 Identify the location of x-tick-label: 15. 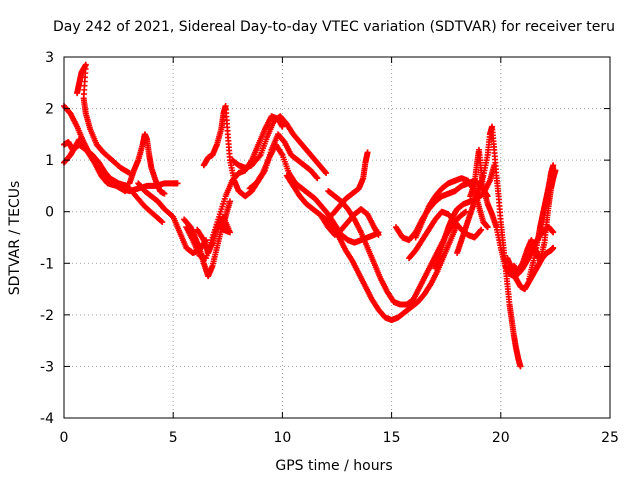
(392, 438).